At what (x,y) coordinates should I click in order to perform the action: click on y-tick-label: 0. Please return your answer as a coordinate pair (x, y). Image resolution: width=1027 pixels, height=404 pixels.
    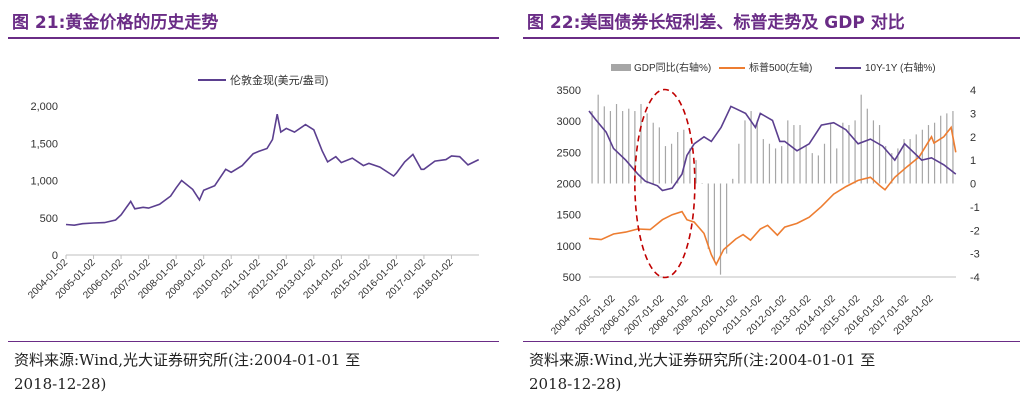
    Looking at the image, I should click on (55, 256).